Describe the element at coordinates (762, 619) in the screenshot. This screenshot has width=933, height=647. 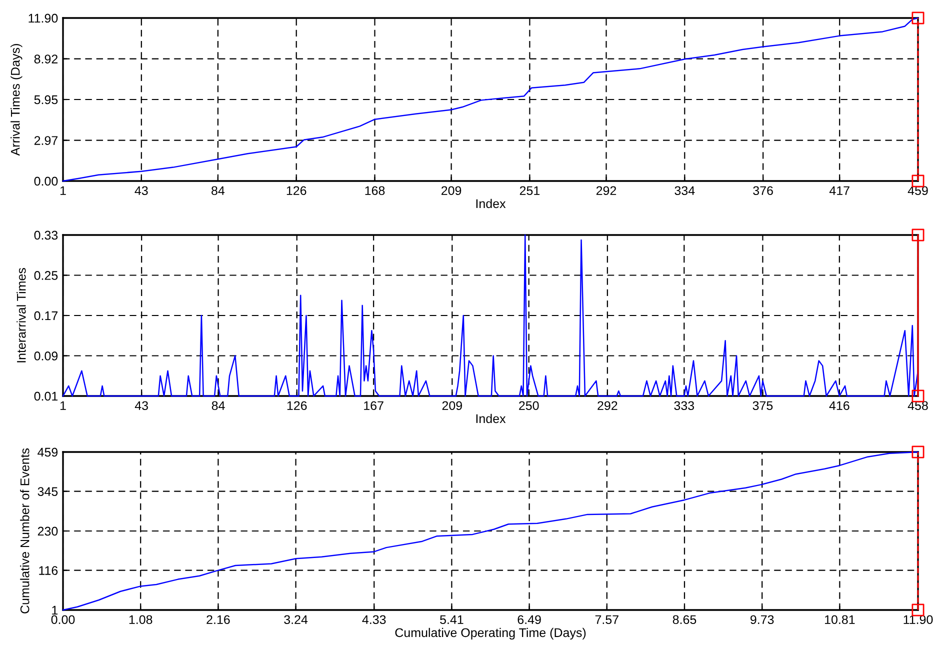
I see `x-tick-label: 9.73` at that location.